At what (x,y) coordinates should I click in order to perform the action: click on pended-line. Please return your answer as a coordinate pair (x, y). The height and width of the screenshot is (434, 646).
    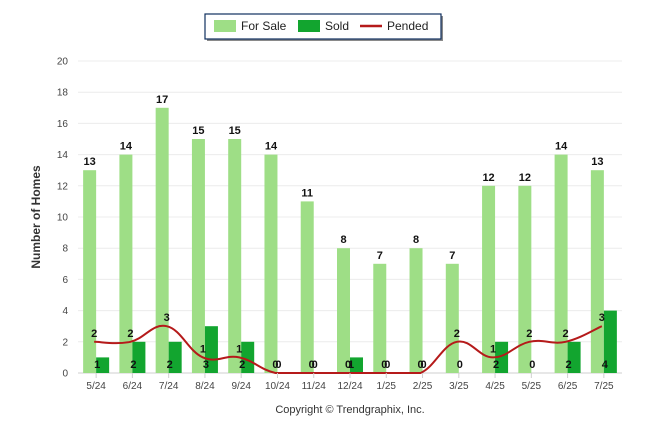
    Looking at the image, I should click on (348, 349).